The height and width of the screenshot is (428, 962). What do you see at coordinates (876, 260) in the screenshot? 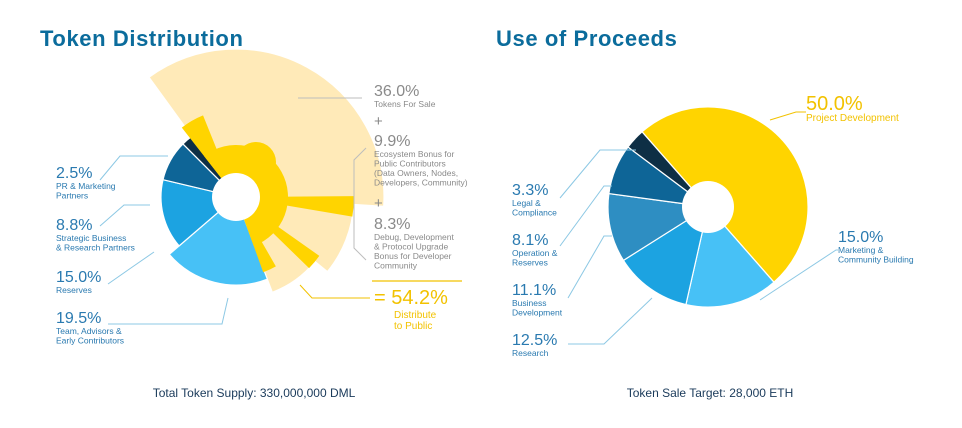
I see `proceeds-label-1-desc-line: Community Building` at bounding box center [876, 260].